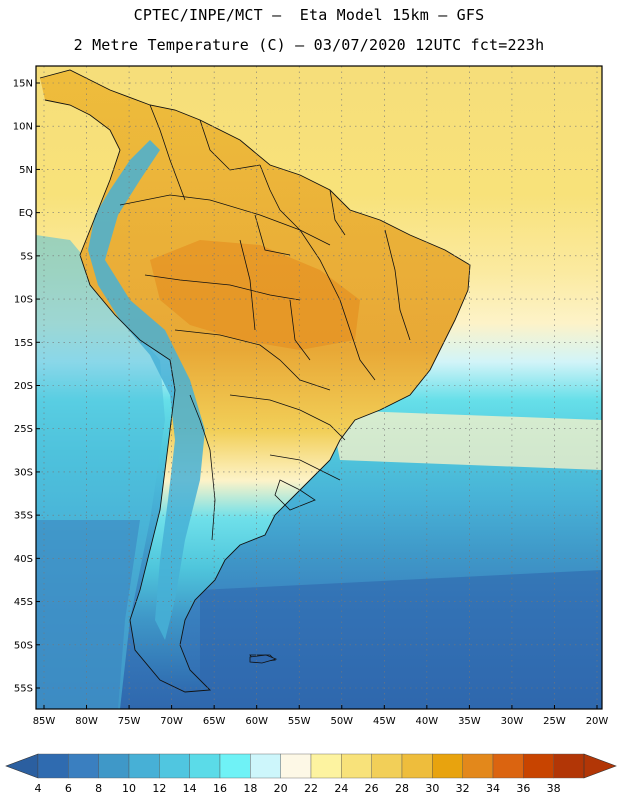 Image resolution: width=618 pixels, height=800 pixels. I want to click on colorbar-label: 18, so click(250, 788).